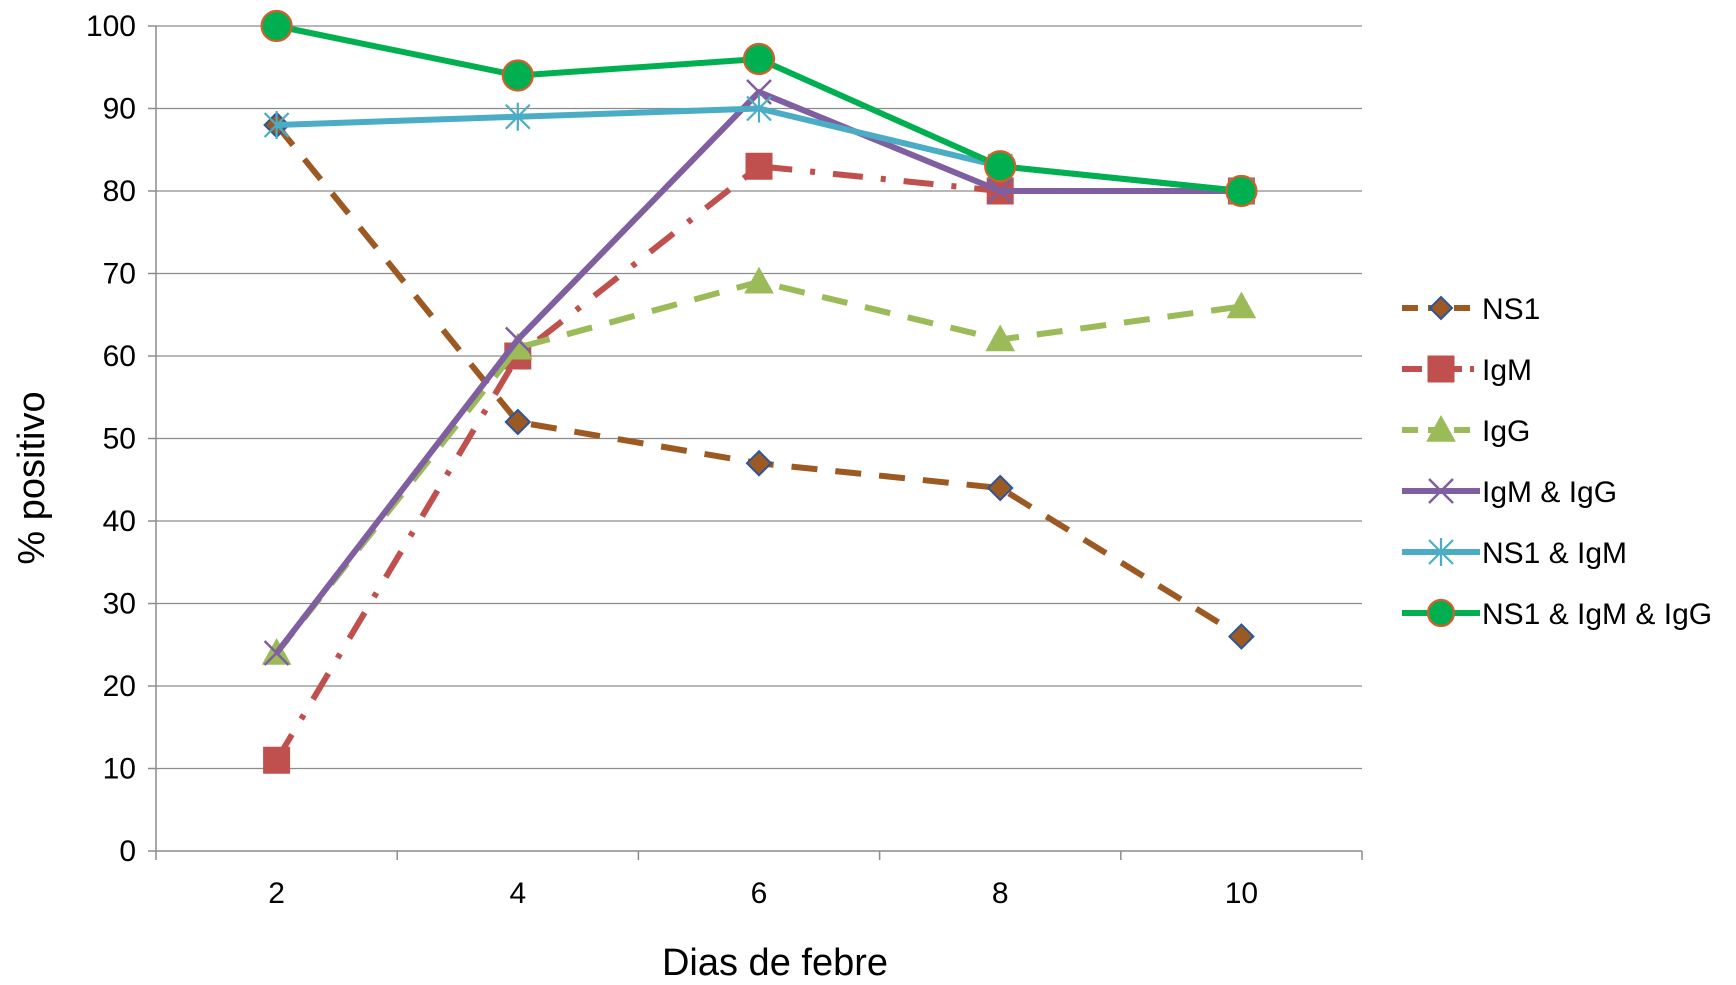  What do you see at coordinates (1597, 614) in the screenshot?
I see `legend-label: NS1 & IgM & IgG` at bounding box center [1597, 614].